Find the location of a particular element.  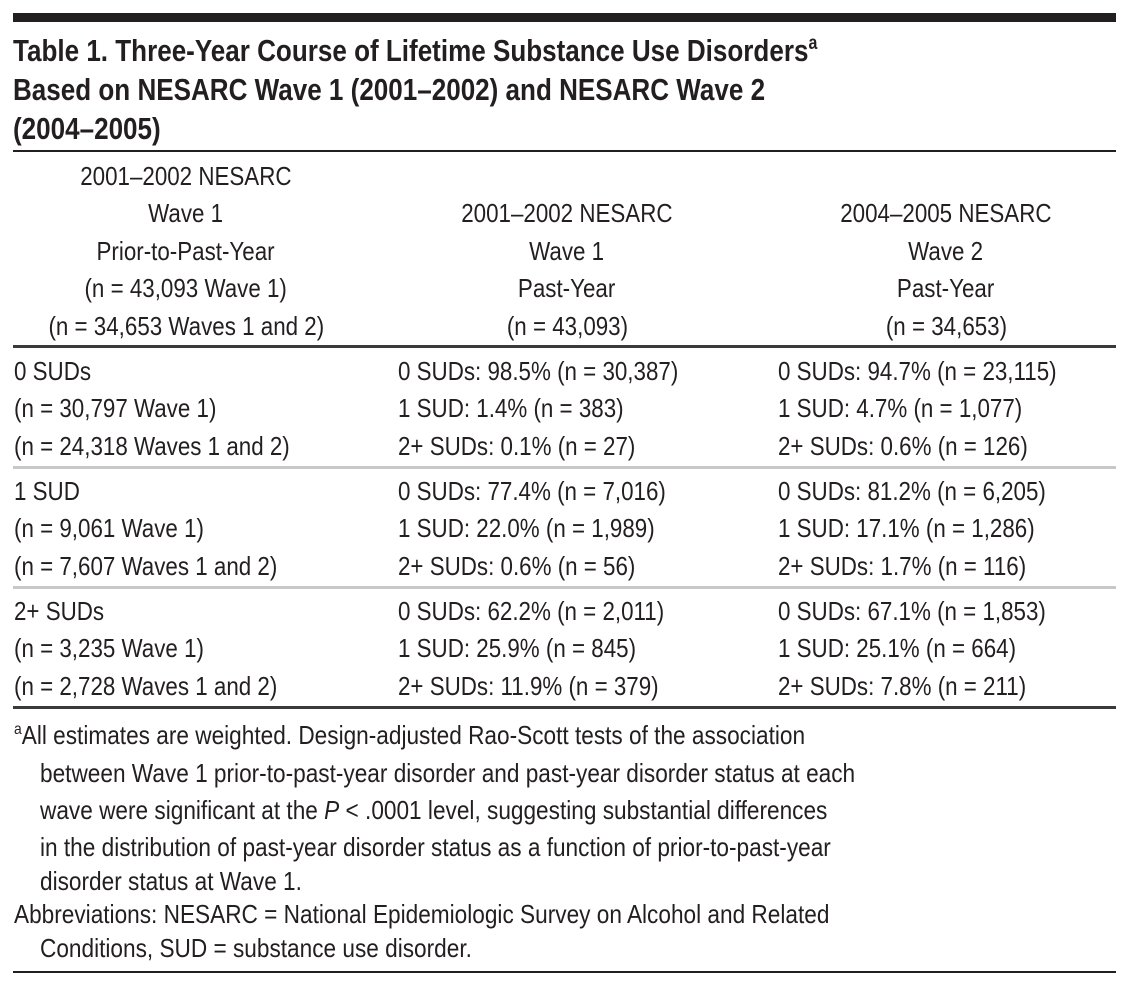

row-group-n: (n = 7,607 Waves 1 and 2) is located at coordinates (167, 566).